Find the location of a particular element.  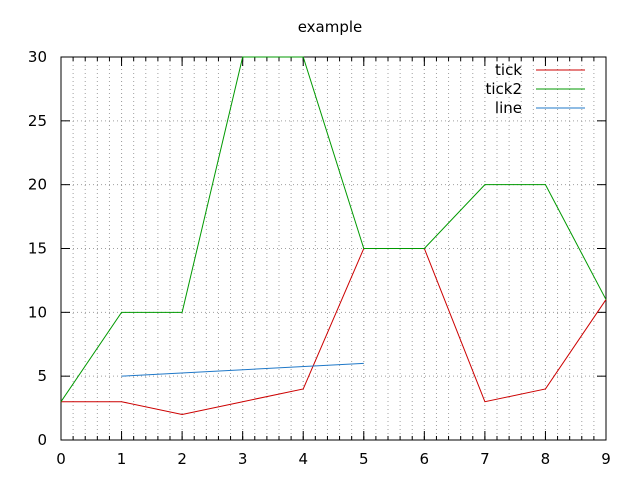

legend-label-tick: tick is located at coordinates (508, 70).